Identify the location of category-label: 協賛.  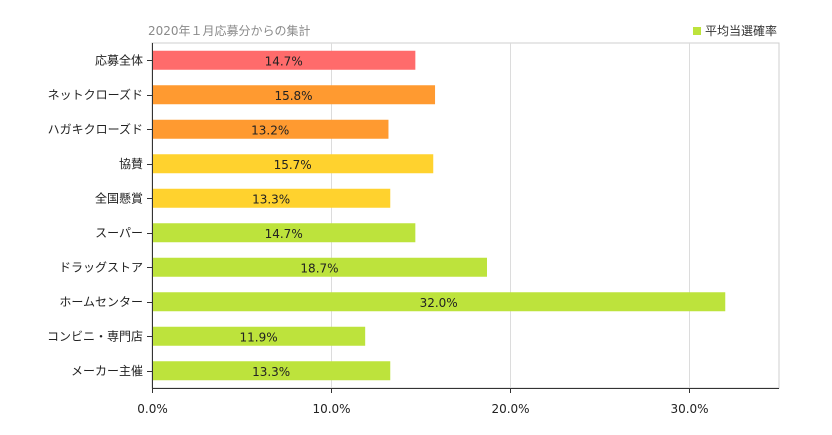
(131, 163).